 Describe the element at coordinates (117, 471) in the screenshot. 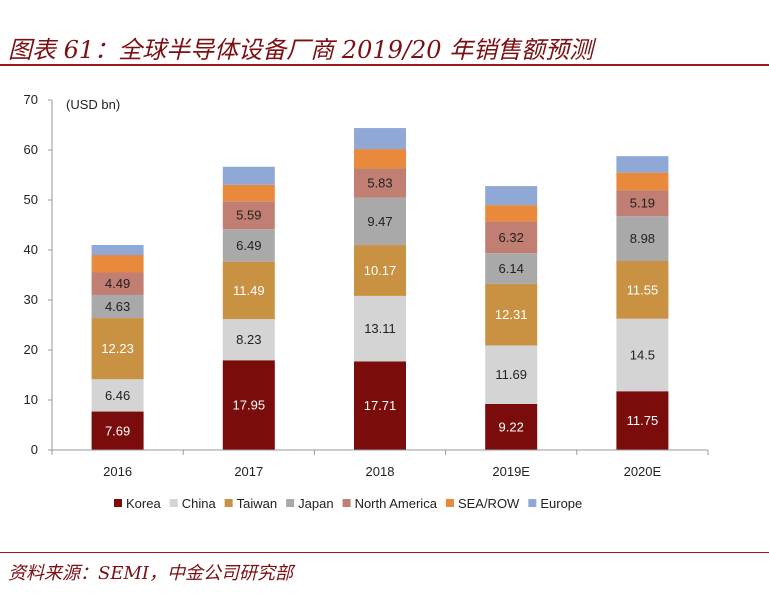

I see `x-tick-label: 2016` at that location.